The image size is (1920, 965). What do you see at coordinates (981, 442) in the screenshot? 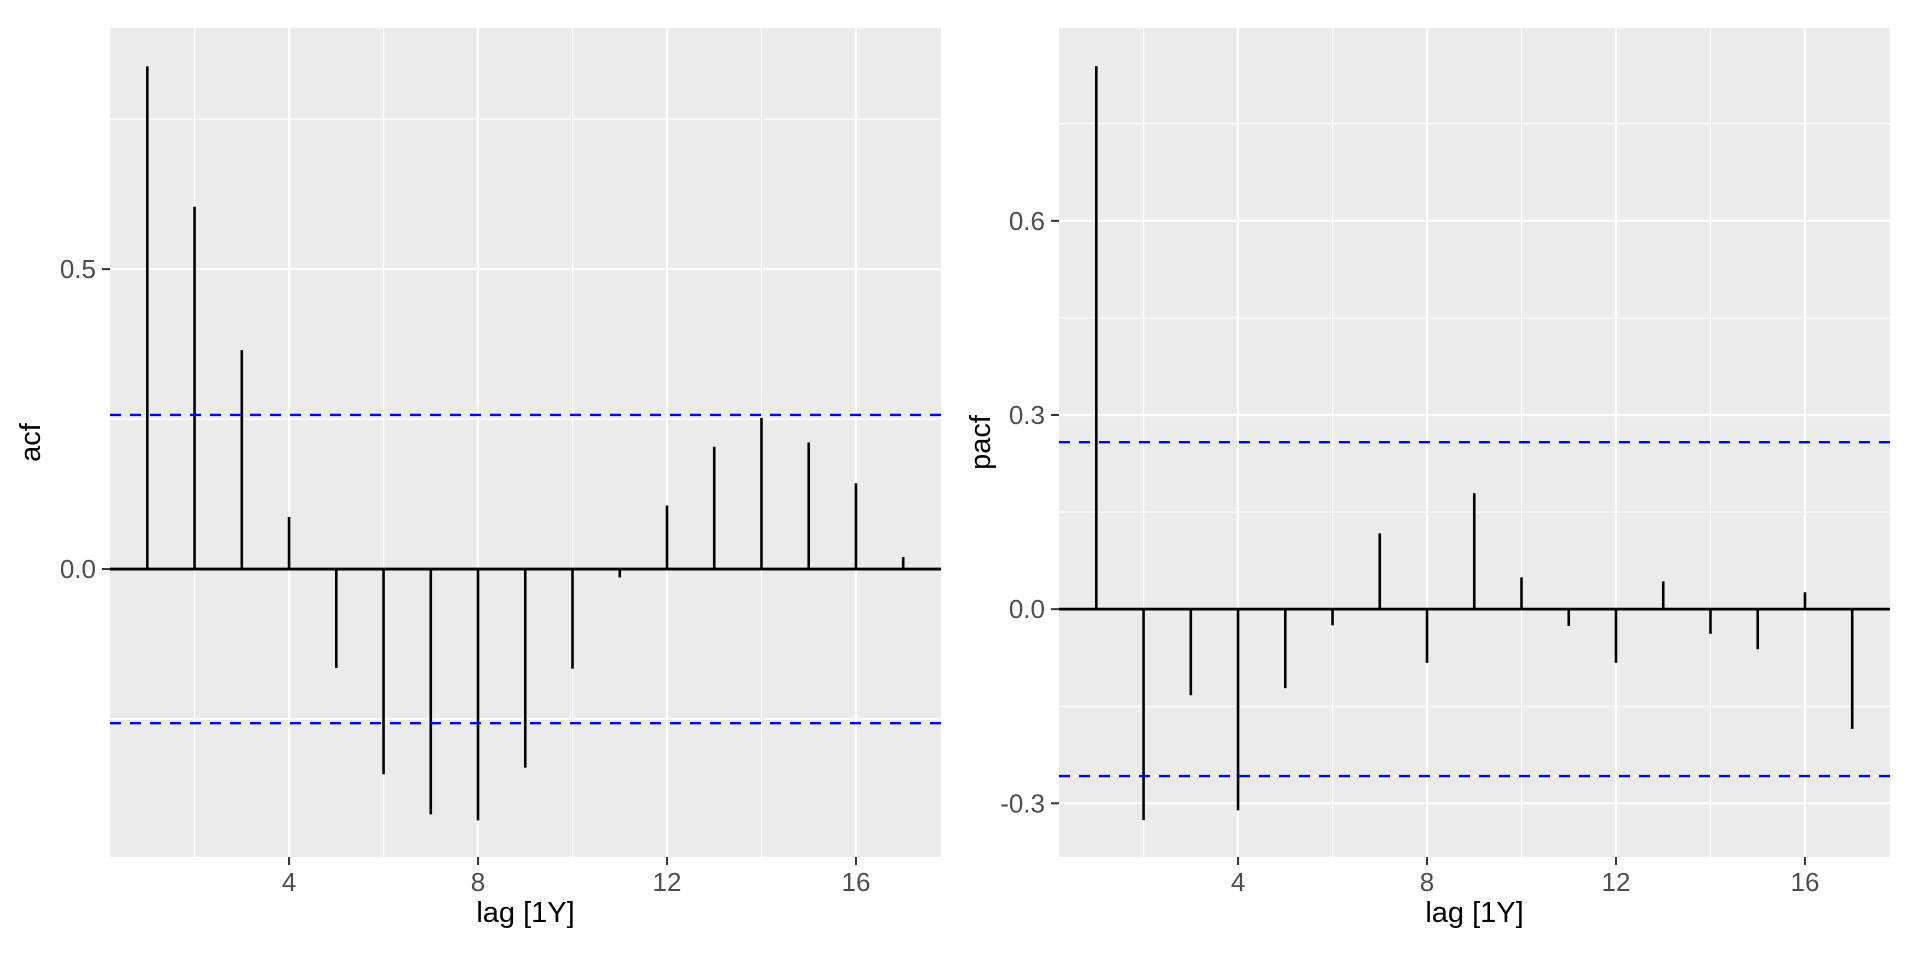
I see `y-axis-title: pacf` at bounding box center [981, 442].